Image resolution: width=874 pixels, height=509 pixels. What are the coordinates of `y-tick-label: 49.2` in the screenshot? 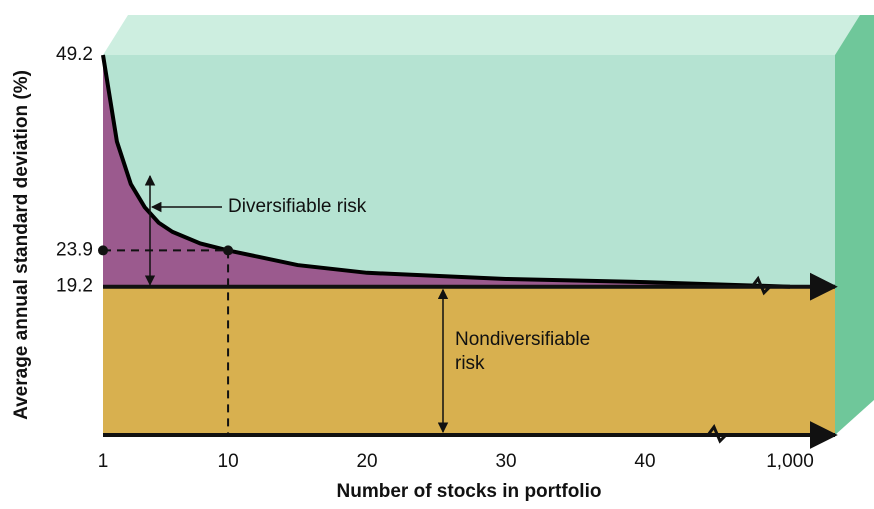 It's located at (74, 54).